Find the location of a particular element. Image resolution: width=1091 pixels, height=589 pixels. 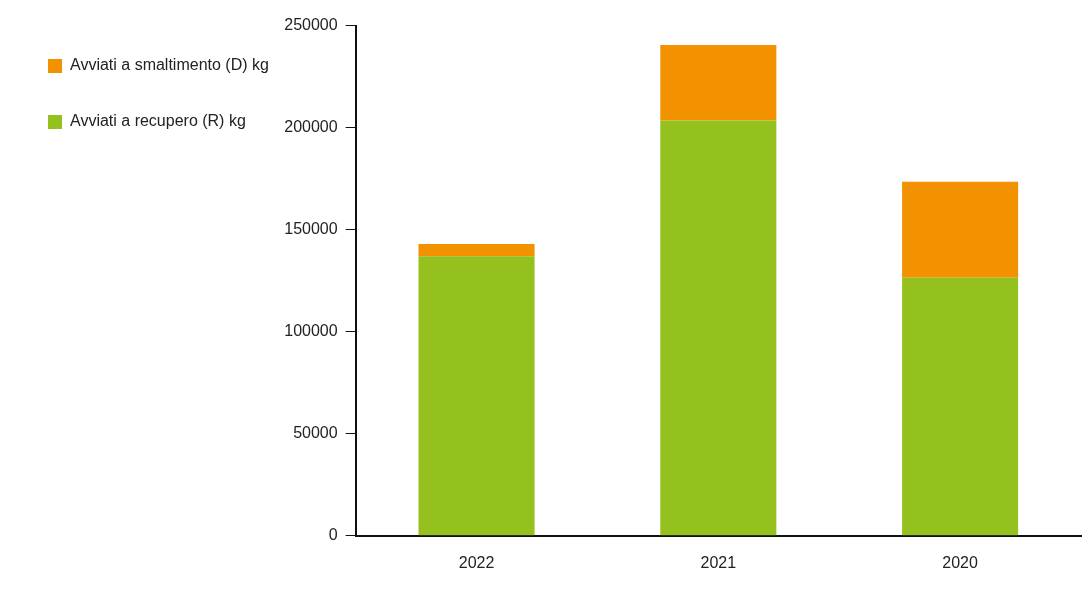

x-tick-label: 2020 is located at coordinates (960, 562).